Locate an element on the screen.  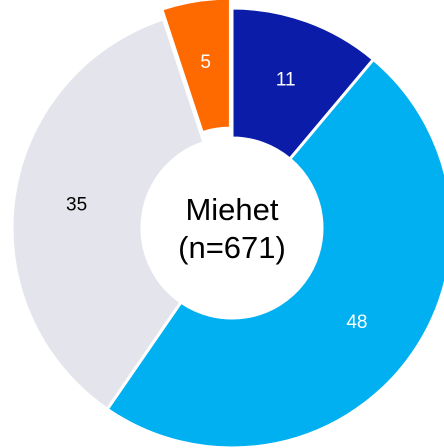
data-label: 48 is located at coordinates (356, 322).